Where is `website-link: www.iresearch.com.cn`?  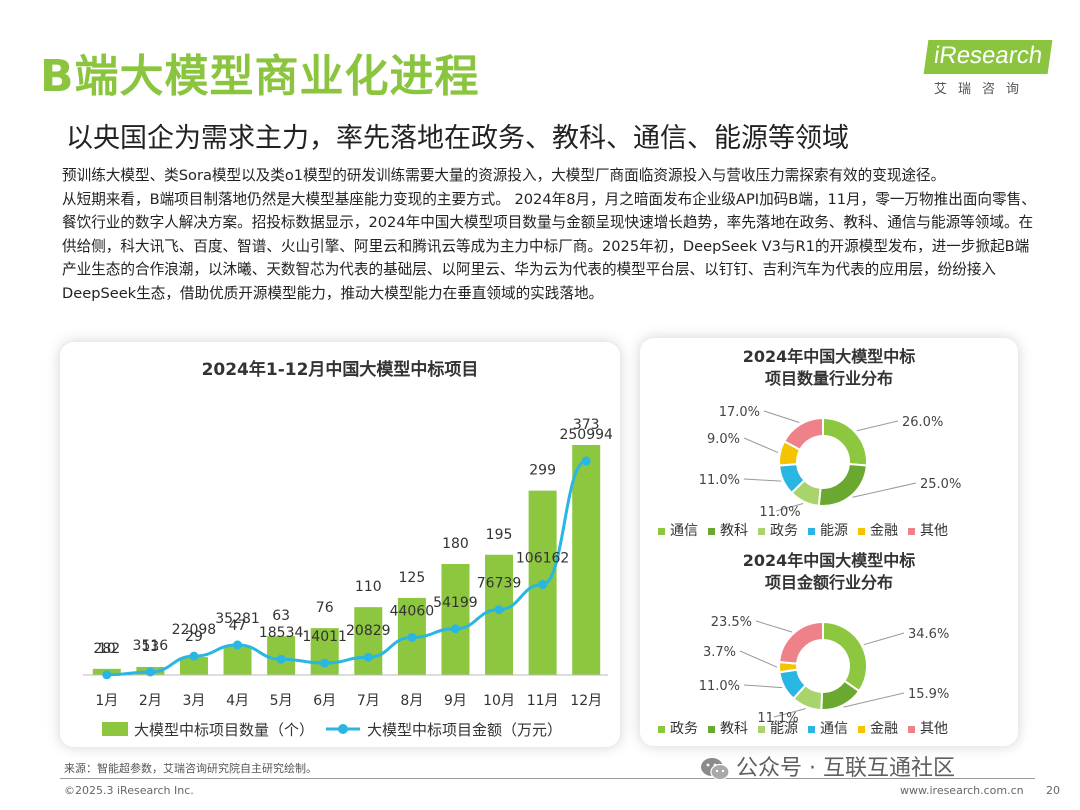 website-link: www.iresearch.com.cn is located at coordinates (962, 790).